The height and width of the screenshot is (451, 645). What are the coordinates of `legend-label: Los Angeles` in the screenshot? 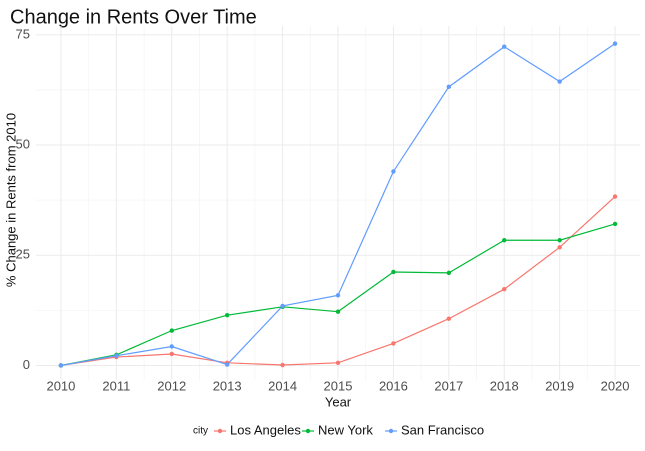 It's located at (265, 429).